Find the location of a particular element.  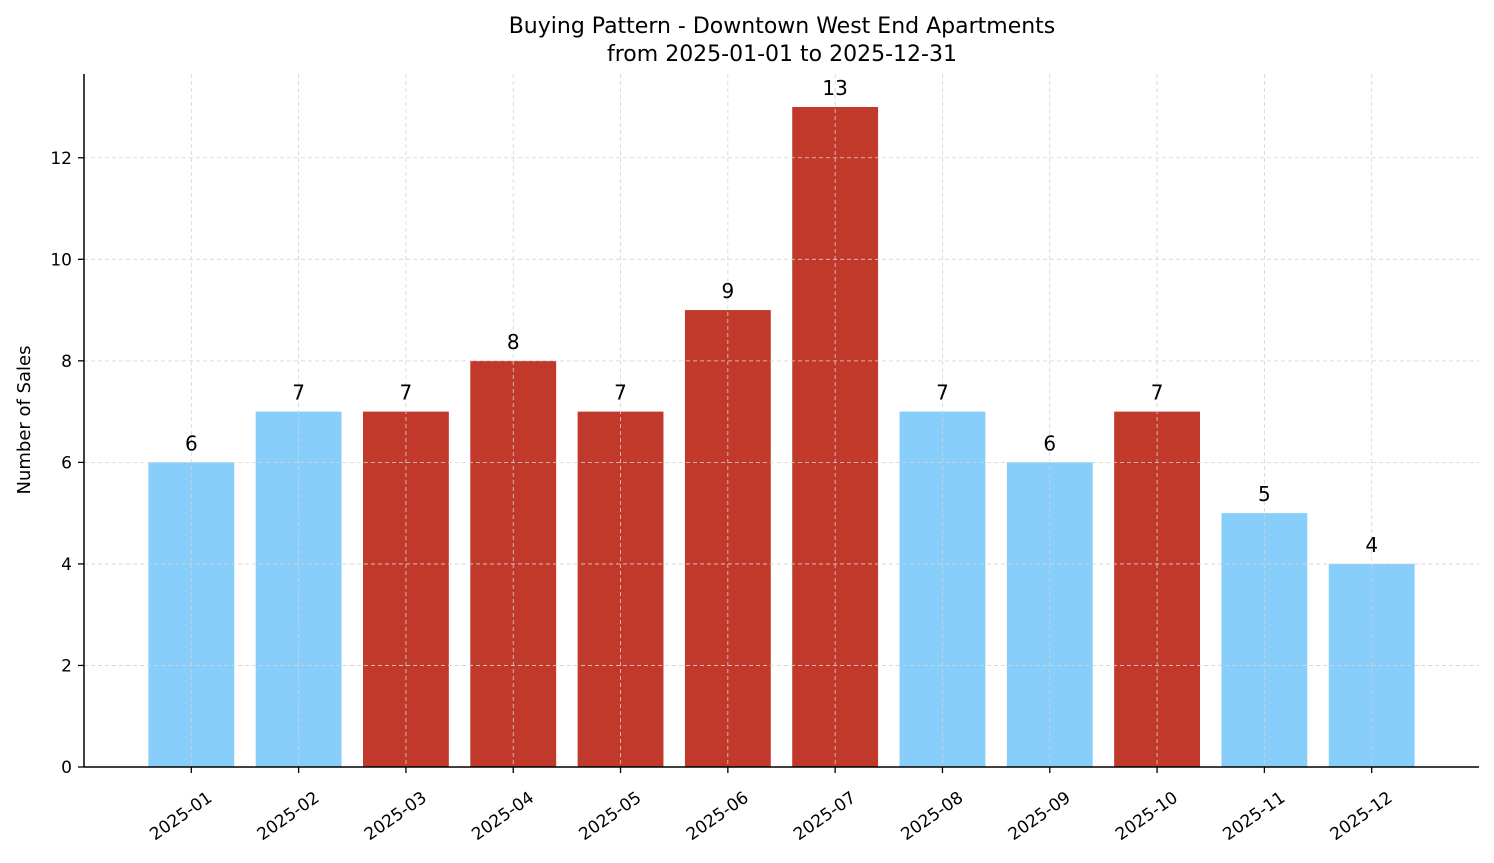

data-label-2025-06: 9 is located at coordinates (727, 291).